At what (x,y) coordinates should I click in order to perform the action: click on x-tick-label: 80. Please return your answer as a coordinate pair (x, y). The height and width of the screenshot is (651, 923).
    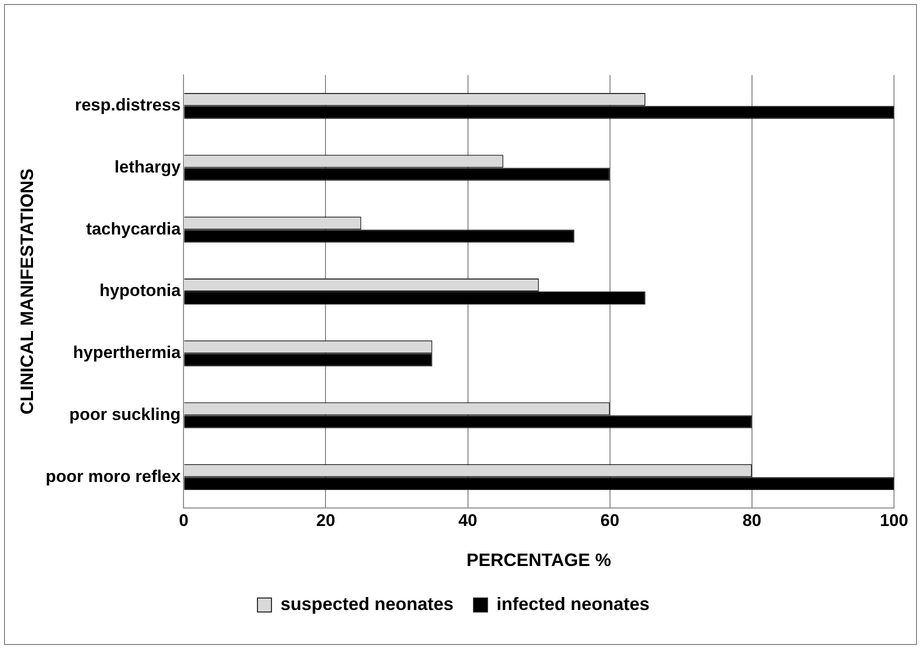
    Looking at the image, I should click on (752, 520).